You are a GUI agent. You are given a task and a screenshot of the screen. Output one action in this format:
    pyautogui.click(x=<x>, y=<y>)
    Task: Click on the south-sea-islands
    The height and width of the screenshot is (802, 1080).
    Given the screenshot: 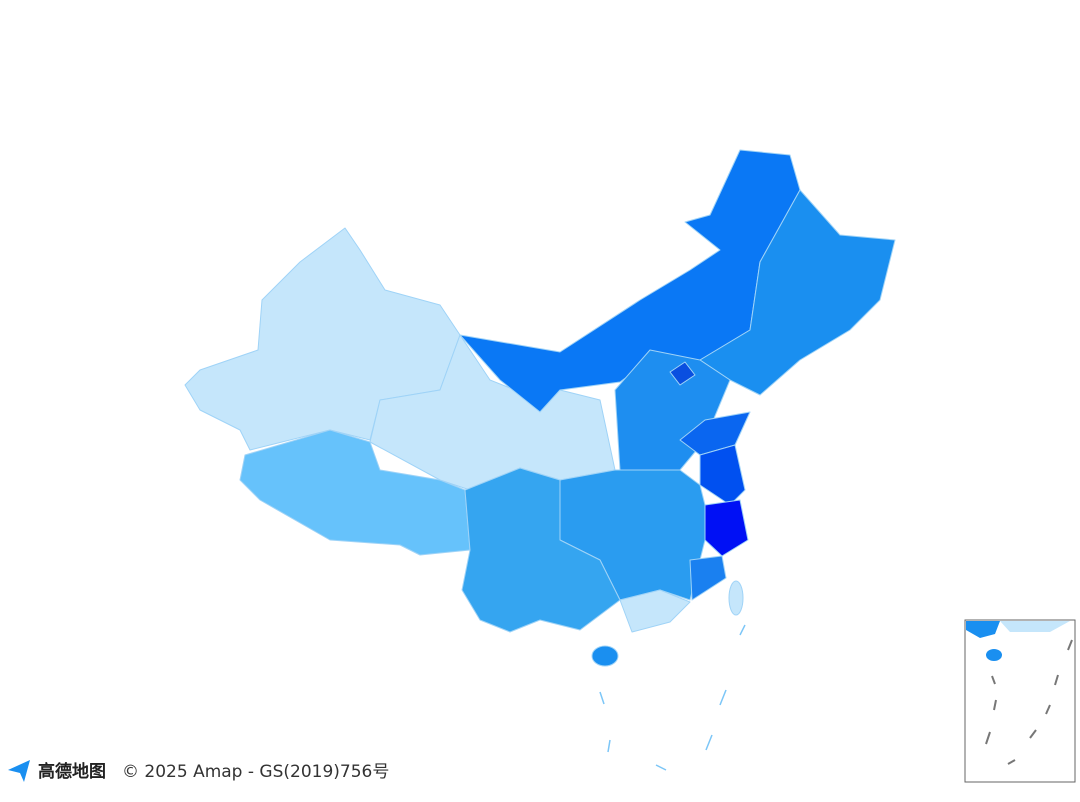 What is the action you would take?
    pyautogui.click(x=672, y=697)
    